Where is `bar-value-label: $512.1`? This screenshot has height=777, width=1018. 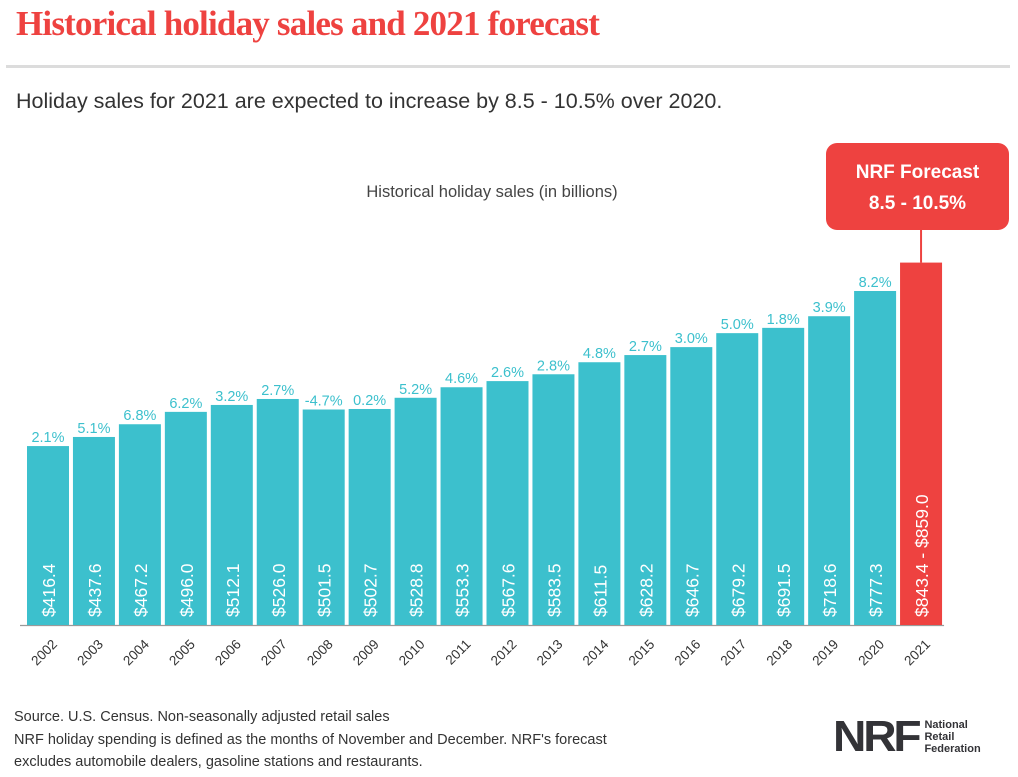 bar-value-label: $512.1 is located at coordinates (233, 590).